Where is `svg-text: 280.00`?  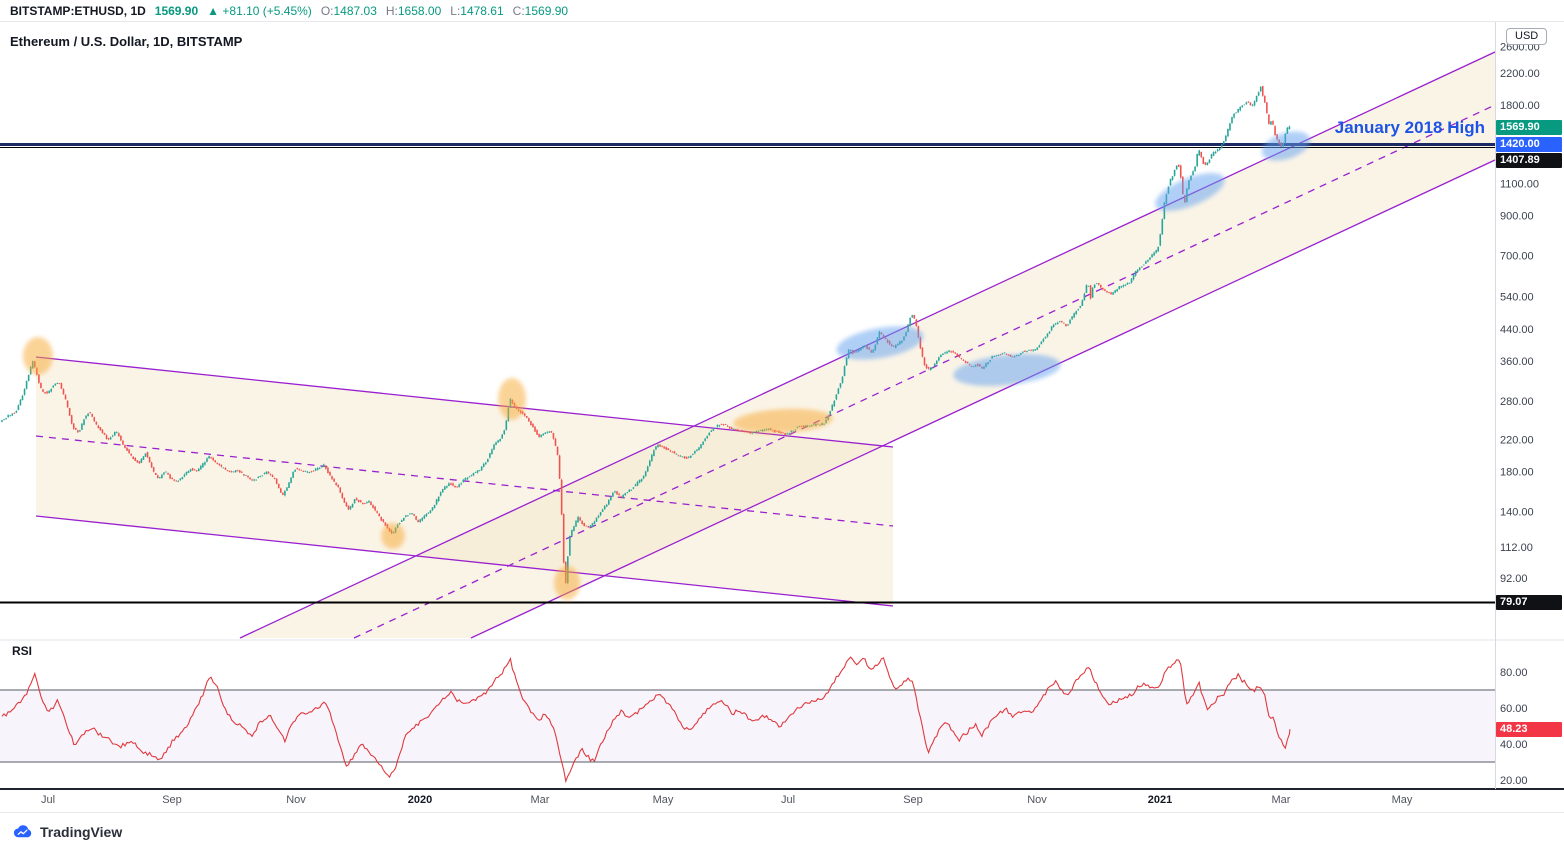
svg-text: 280.00 is located at coordinates (1517, 402).